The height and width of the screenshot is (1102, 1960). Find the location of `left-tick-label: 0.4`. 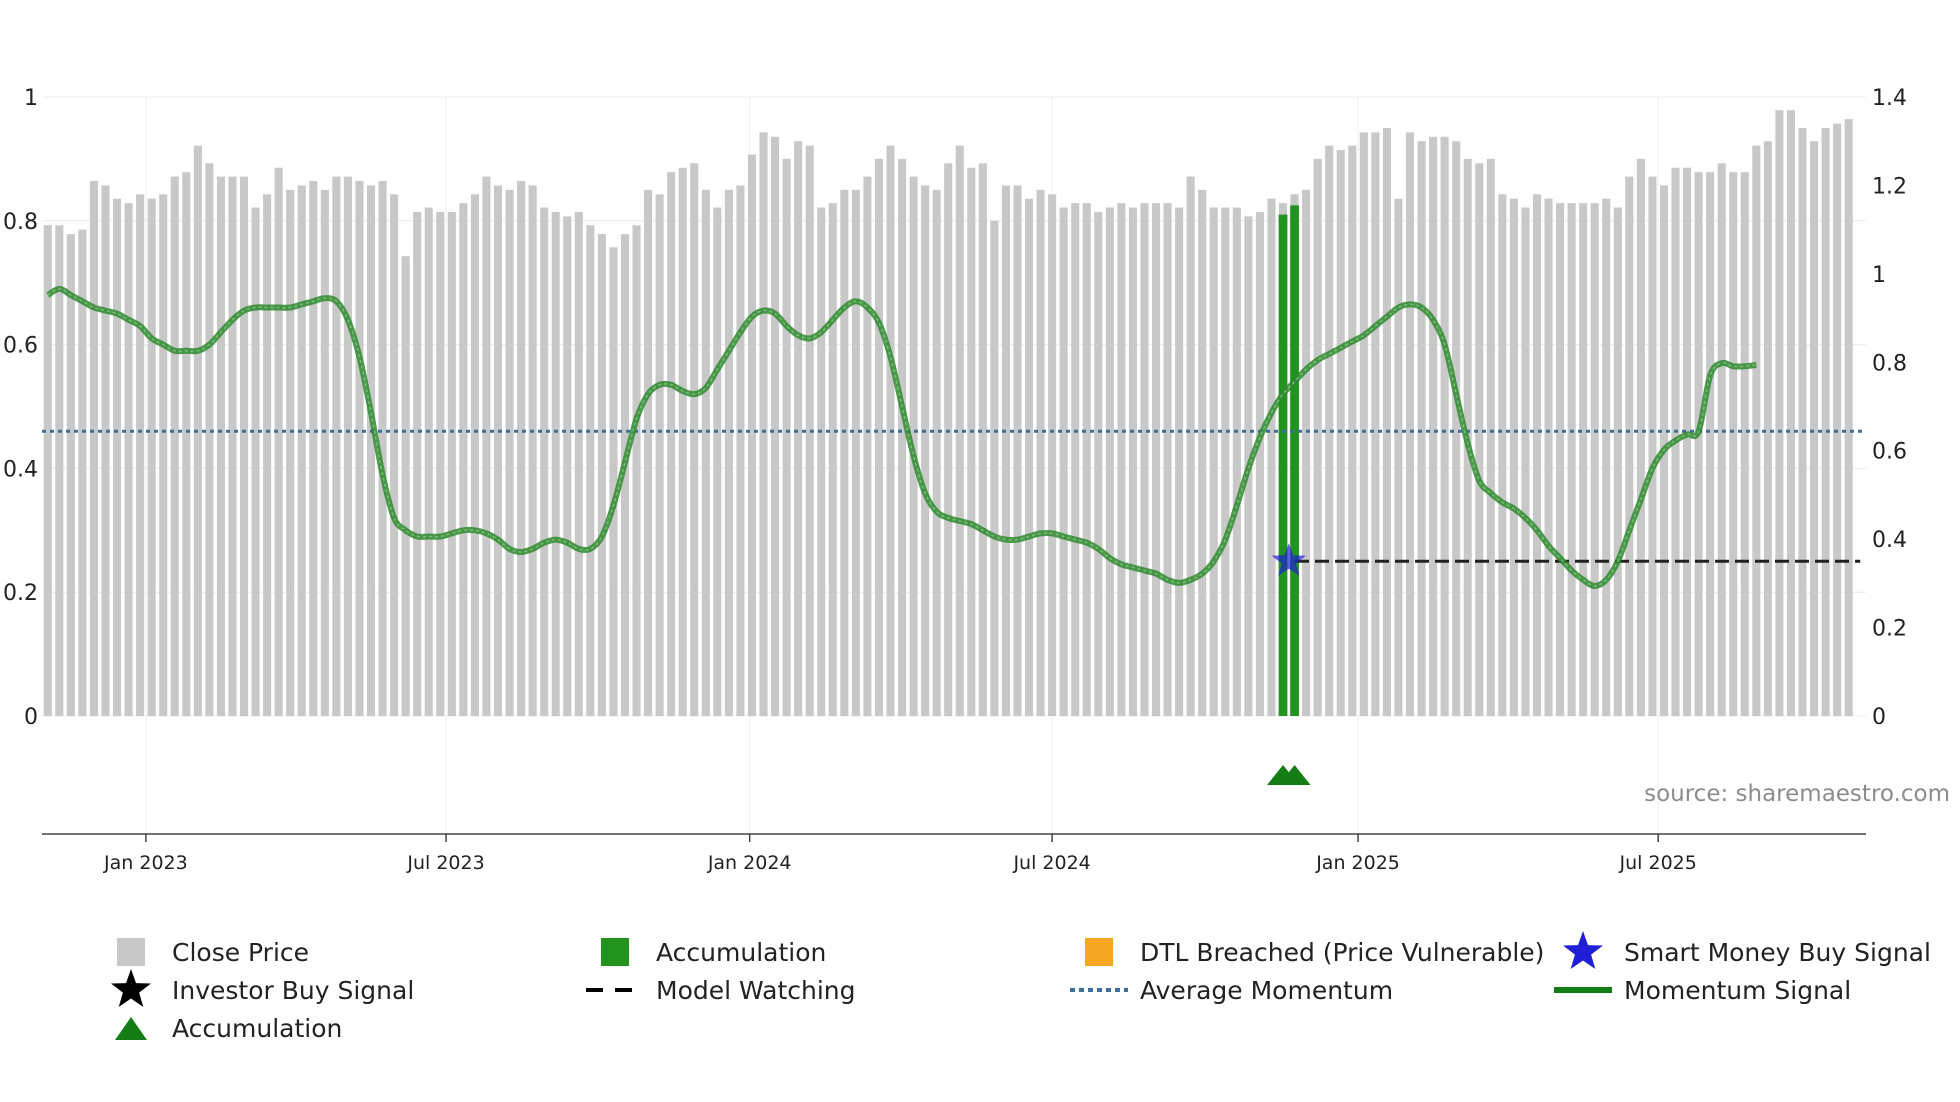

left-tick-label: 0.4 is located at coordinates (20, 469).